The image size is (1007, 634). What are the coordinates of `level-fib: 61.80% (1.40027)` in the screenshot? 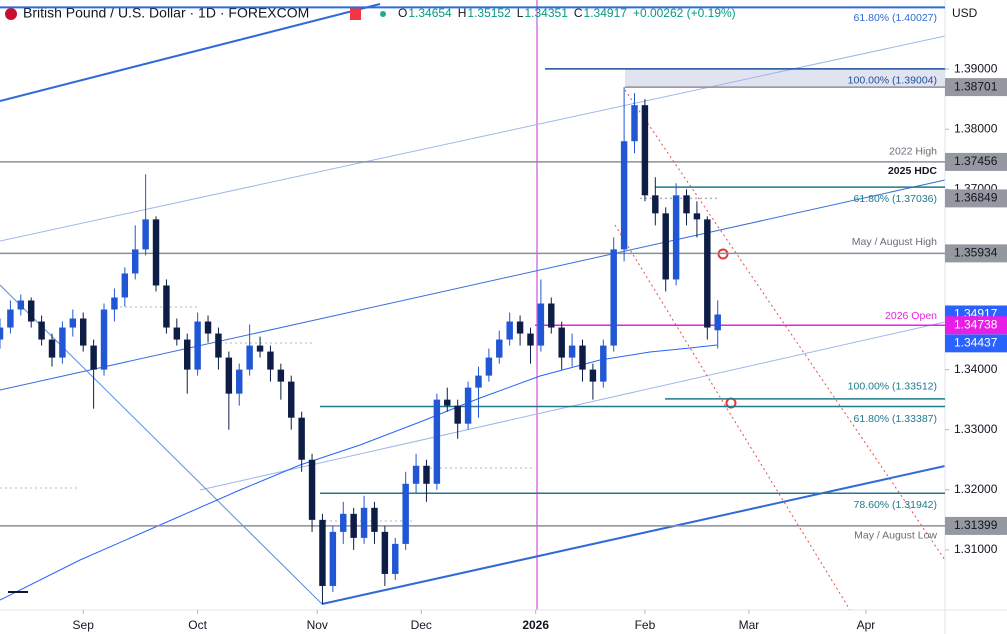 It's located at (895, 18).